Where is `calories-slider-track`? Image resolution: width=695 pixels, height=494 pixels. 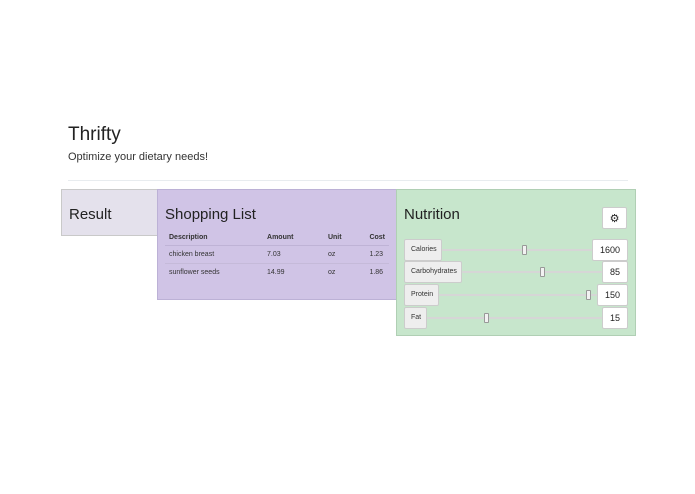
calories-slider-track is located at coordinates (517, 250).